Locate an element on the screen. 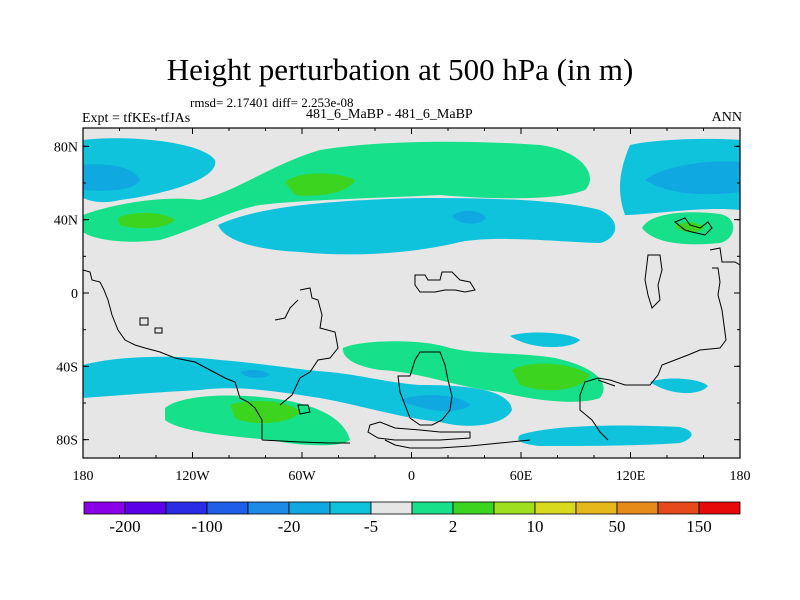 The image size is (800, 600). coastline-south-america-east is located at coordinates (286, 310).